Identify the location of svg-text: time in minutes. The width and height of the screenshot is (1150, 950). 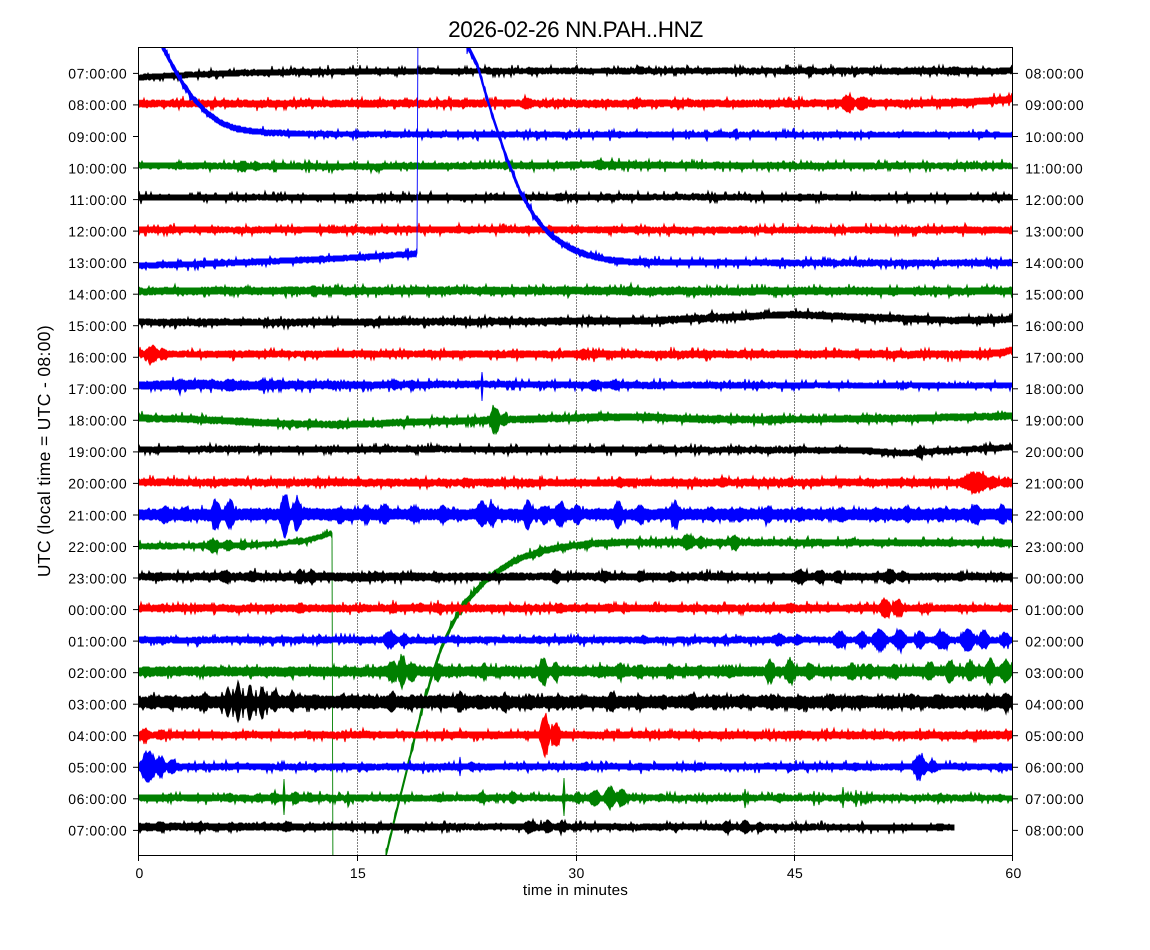
(575, 890).